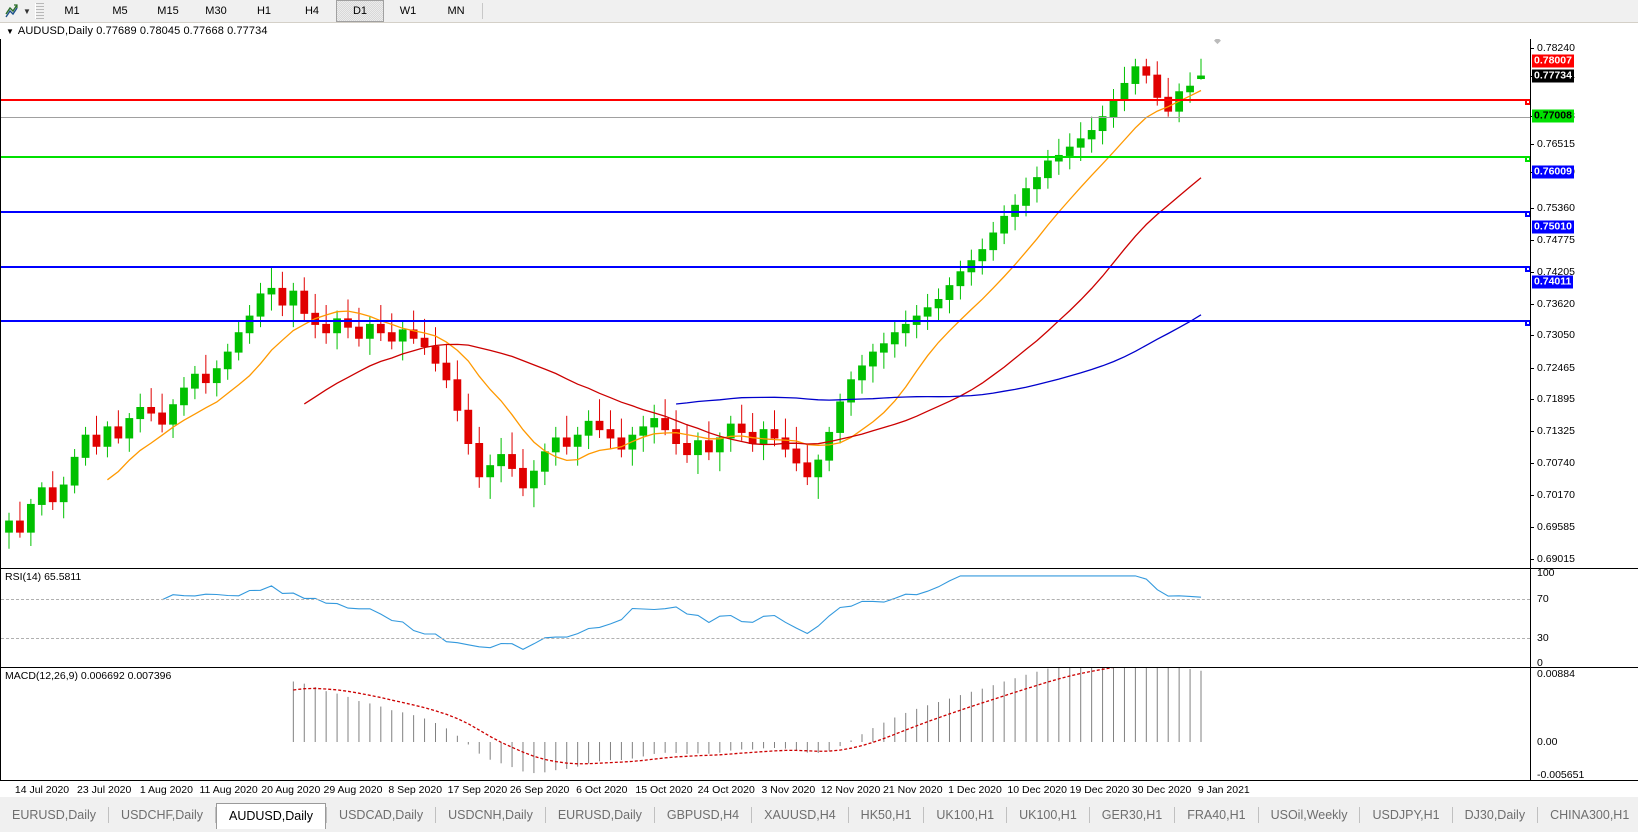 The width and height of the screenshot is (1638, 832). What do you see at coordinates (271, 816) in the screenshot?
I see `chart-tab-active: AUDUSD,Daily` at bounding box center [271, 816].